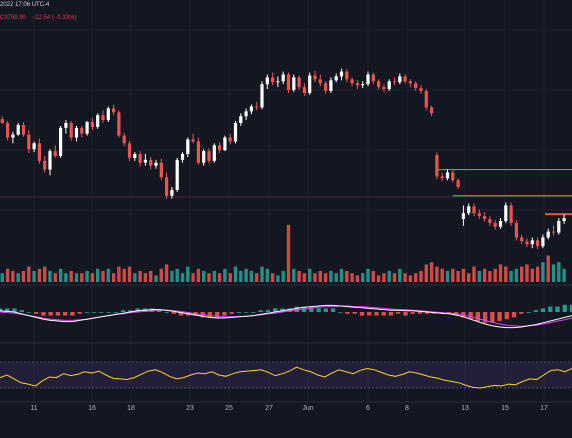 The height and width of the screenshot is (438, 572). I want to click on rsi-band, so click(286, 375).